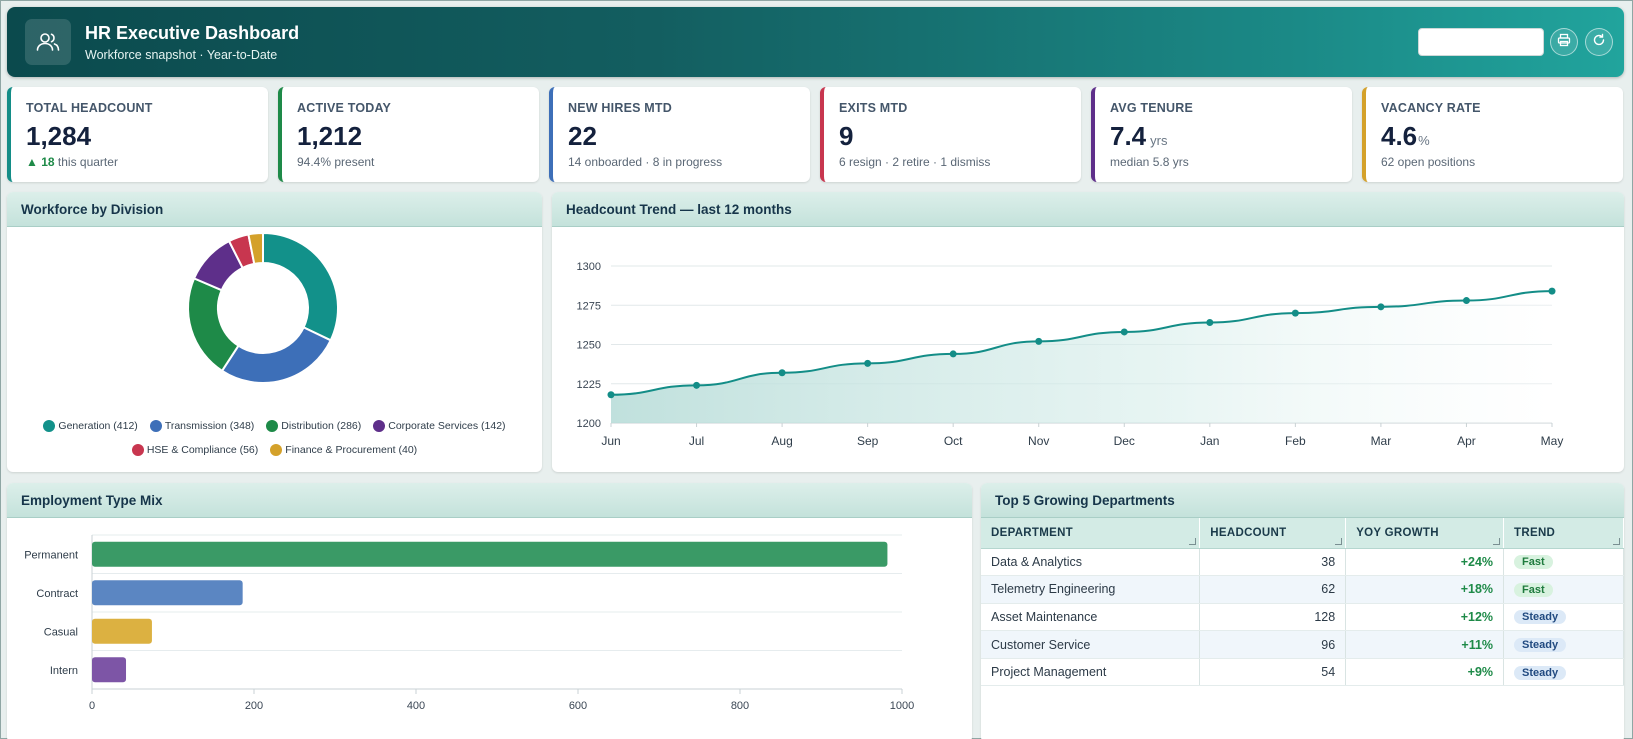  What do you see at coordinates (51, 555) in the screenshot?
I see `y-category-label: Permanent` at bounding box center [51, 555].